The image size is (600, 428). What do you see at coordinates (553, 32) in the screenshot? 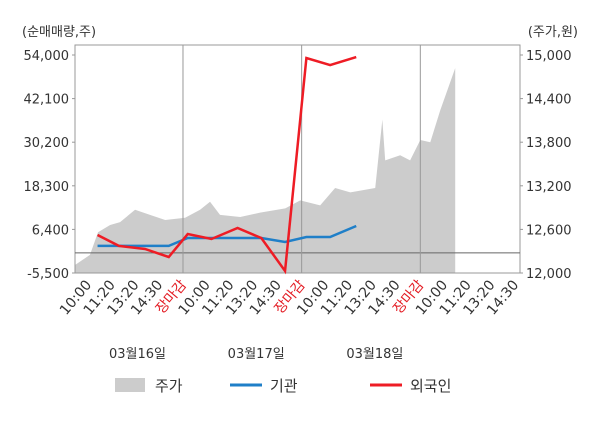
I see `y2-axis-label: (주가,원)` at bounding box center [553, 32].